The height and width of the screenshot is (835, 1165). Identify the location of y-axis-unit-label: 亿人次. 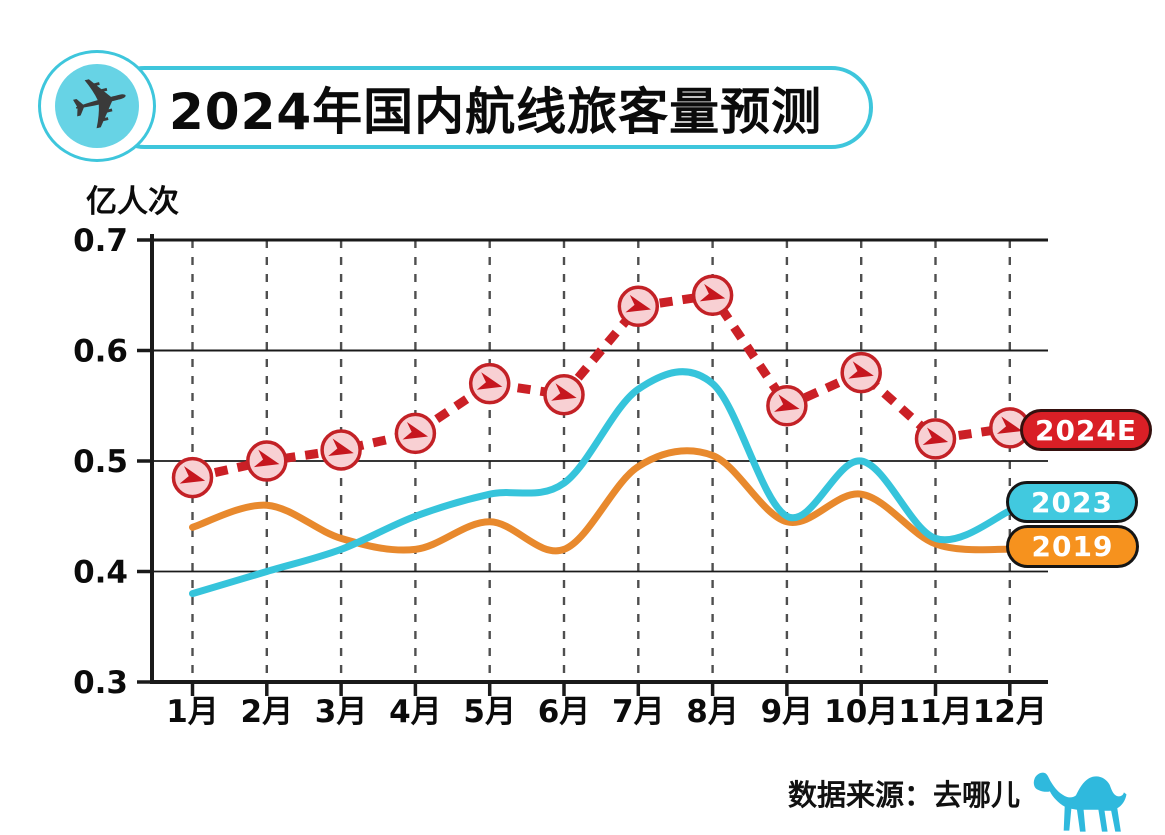
(132, 202).